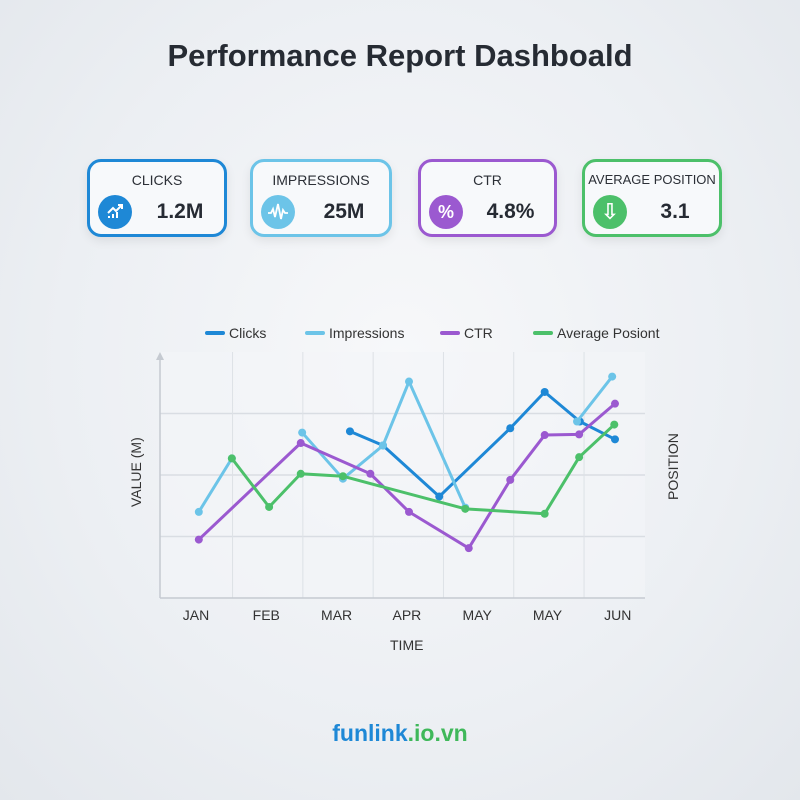 Image resolution: width=800 pixels, height=800 pixels. Describe the element at coordinates (407, 615) in the screenshot. I see `x-tick-label: APR` at that location.